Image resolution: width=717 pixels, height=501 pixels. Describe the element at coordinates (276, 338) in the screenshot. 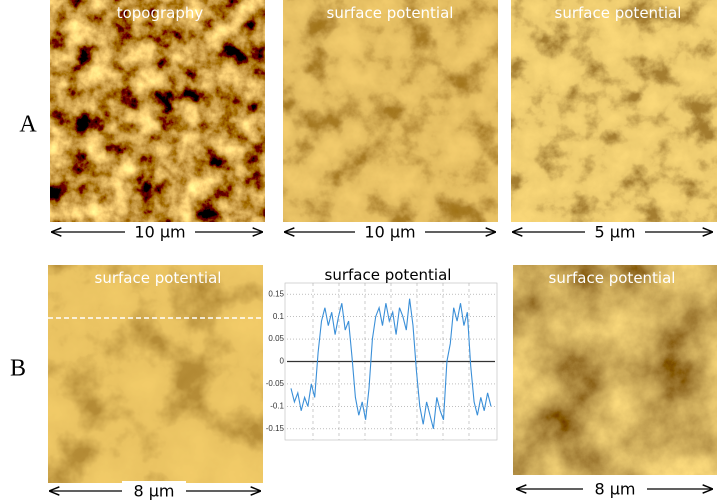

I see `y-tick-label: 0.05` at that location.